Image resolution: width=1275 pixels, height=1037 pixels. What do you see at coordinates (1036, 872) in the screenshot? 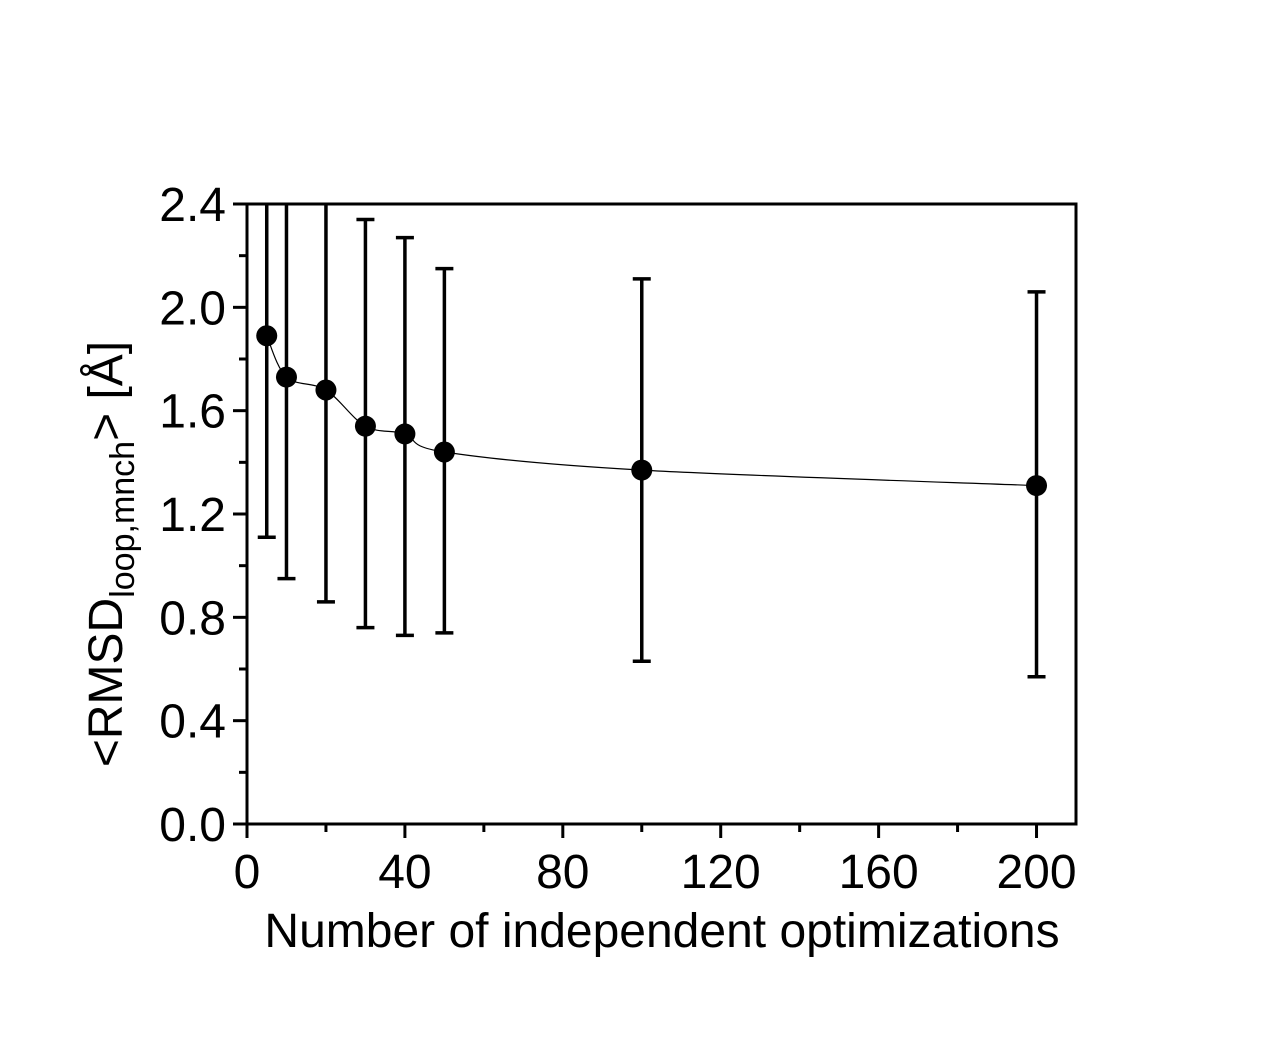
I see `x-axis-tick-label: 200` at bounding box center [1036, 872].